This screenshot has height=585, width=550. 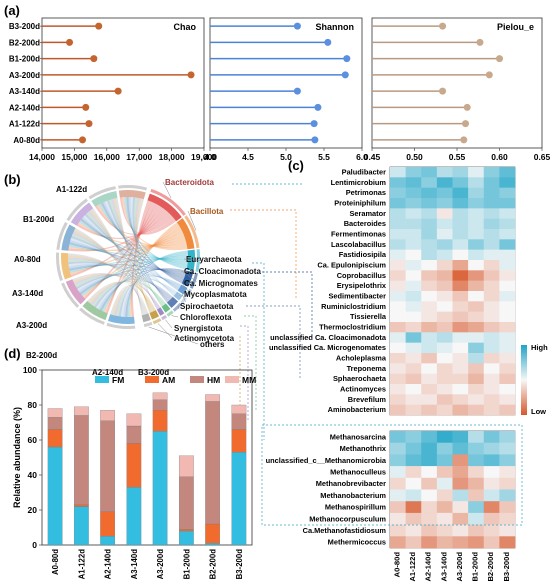 I want to click on heatmap-column-label: A2-140d, so click(x=428, y=567).